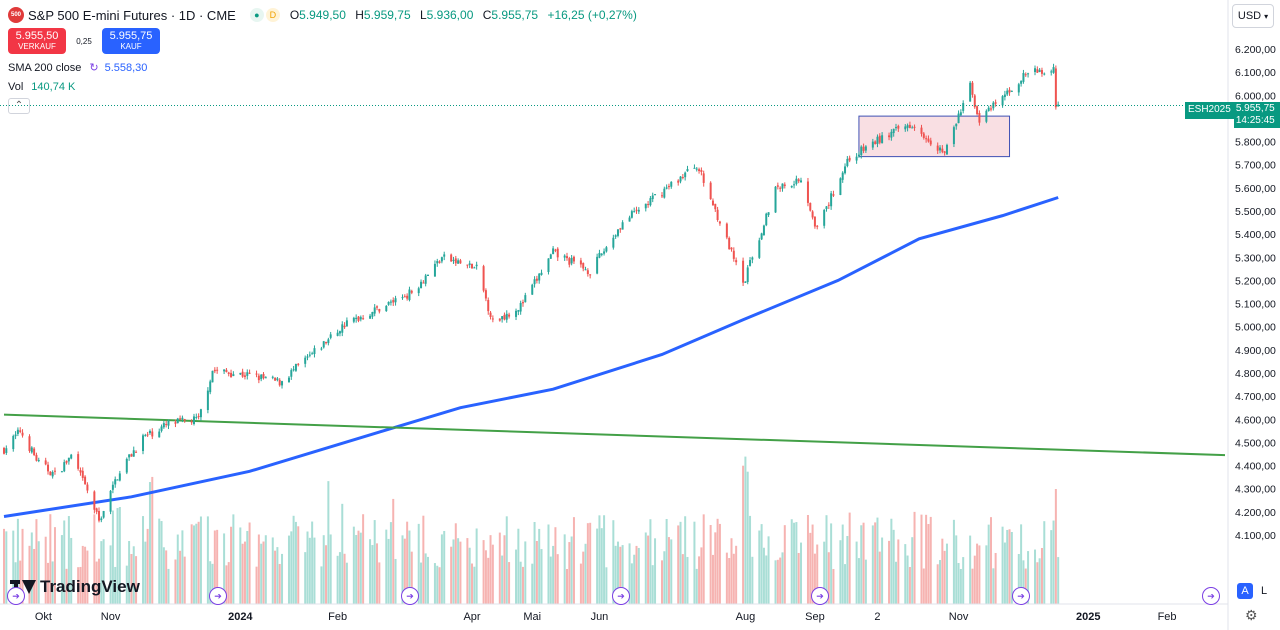 Image resolution: width=1280 pixels, height=630 pixels. What do you see at coordinates (614, 435) in the screenshot?
I see `trend-line` at bounding box center [614, 435].